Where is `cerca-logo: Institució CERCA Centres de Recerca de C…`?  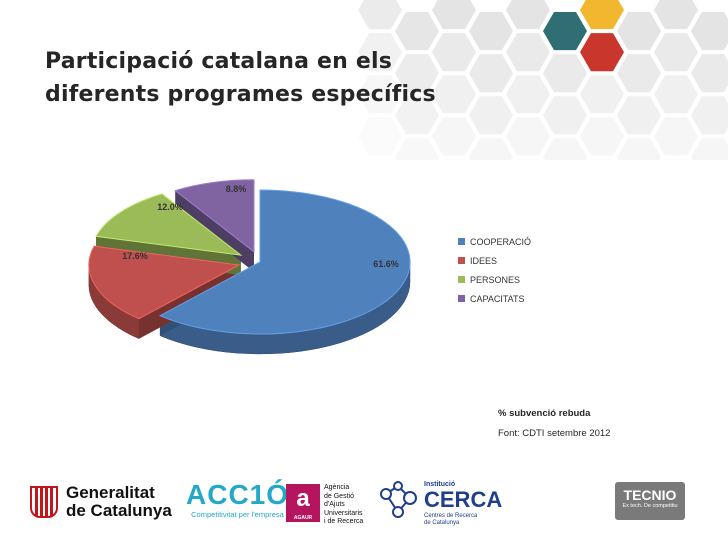
cerca-logo: Institució CERCA Centres de Recerca de C… is located at coordinates (439, 503).